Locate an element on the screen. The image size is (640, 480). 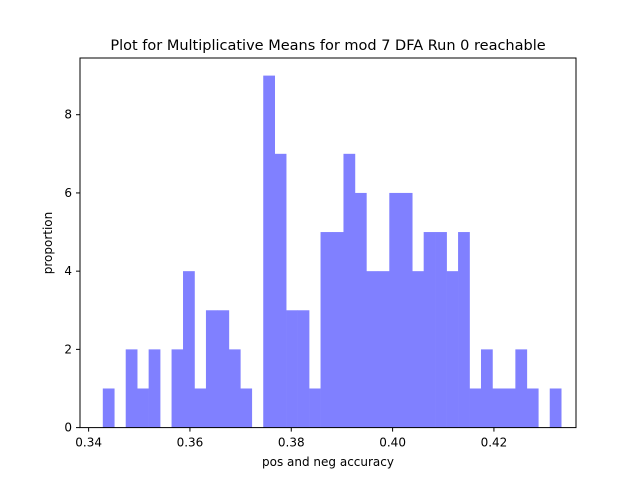
y-tick-label: 6 is located at coordinates (68, 193).